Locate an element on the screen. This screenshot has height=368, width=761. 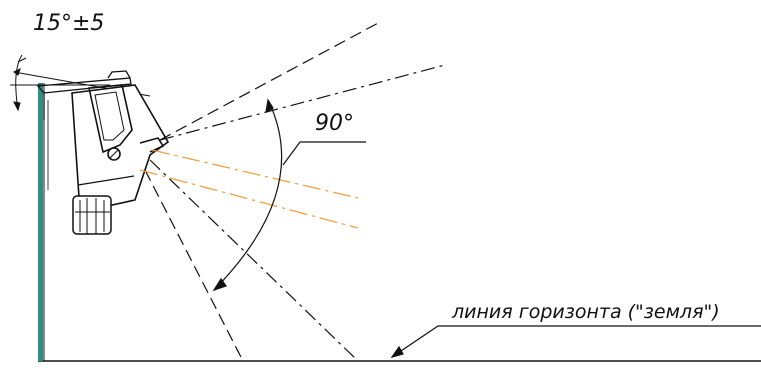
horizon-label: линия горизонта ("земля") is located at coordinates (585, 312).